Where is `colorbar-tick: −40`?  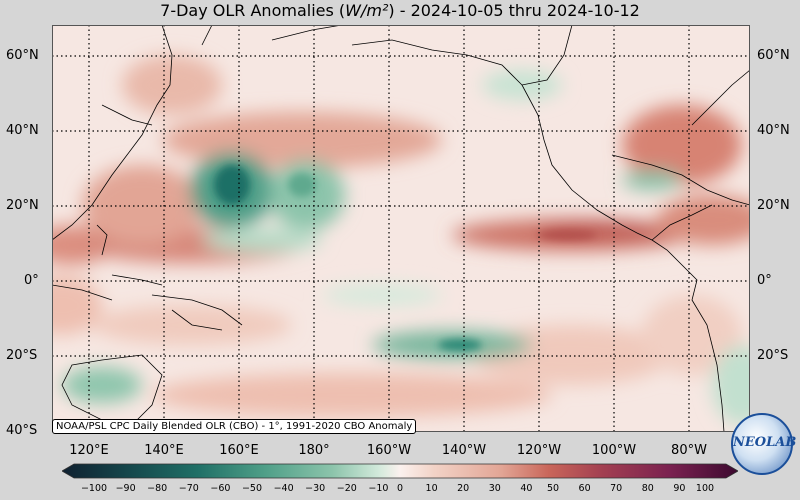
colorbar-tick: −40 is located at coordinates (283, 488).